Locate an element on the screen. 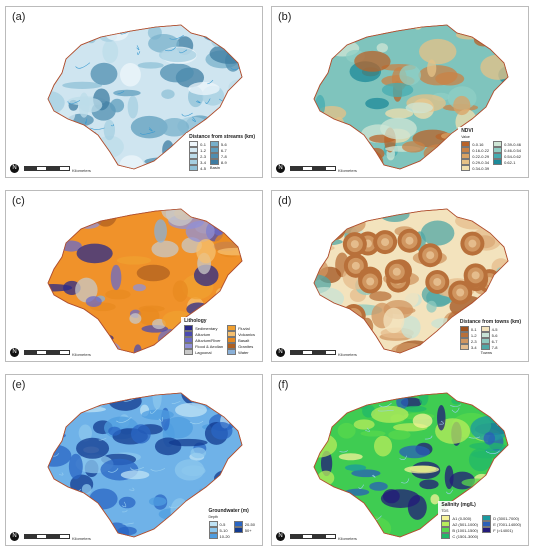 This screenshot has width=535, height=550. map-legend: Groundwater (m) Depth 0-5 5-10 10-20 20-50 50+ is located at coordinates (231, 524).